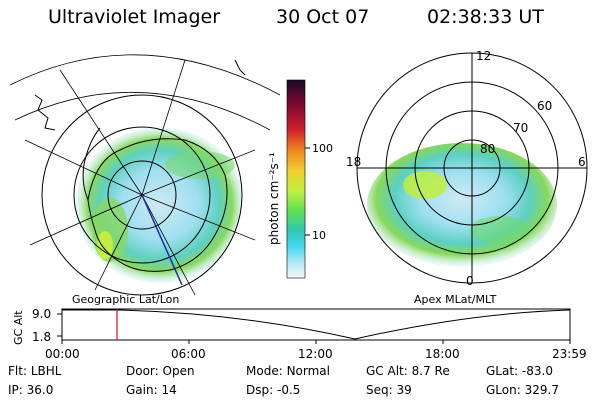 This screenshot has width=600, height=400. What do you see at coordinates (188, 354) in the screenshot?
I see `alt-xtick-0600: 06:00` at bounding box center [188, 354].